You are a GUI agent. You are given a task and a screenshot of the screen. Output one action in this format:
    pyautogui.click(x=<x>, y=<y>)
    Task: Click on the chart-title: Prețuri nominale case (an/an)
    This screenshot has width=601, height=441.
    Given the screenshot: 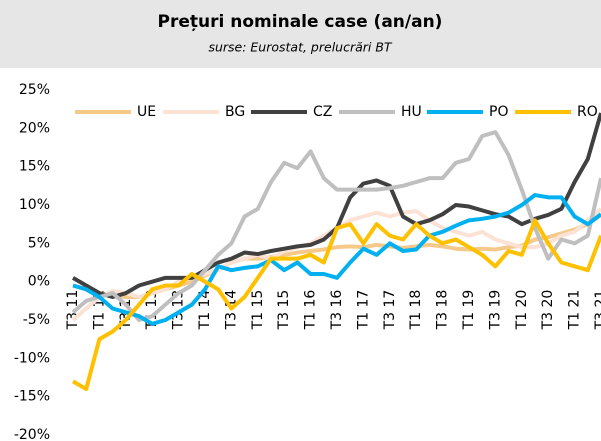 What is the action you would take?
    pyautogui.click(x=300, y=22)
    